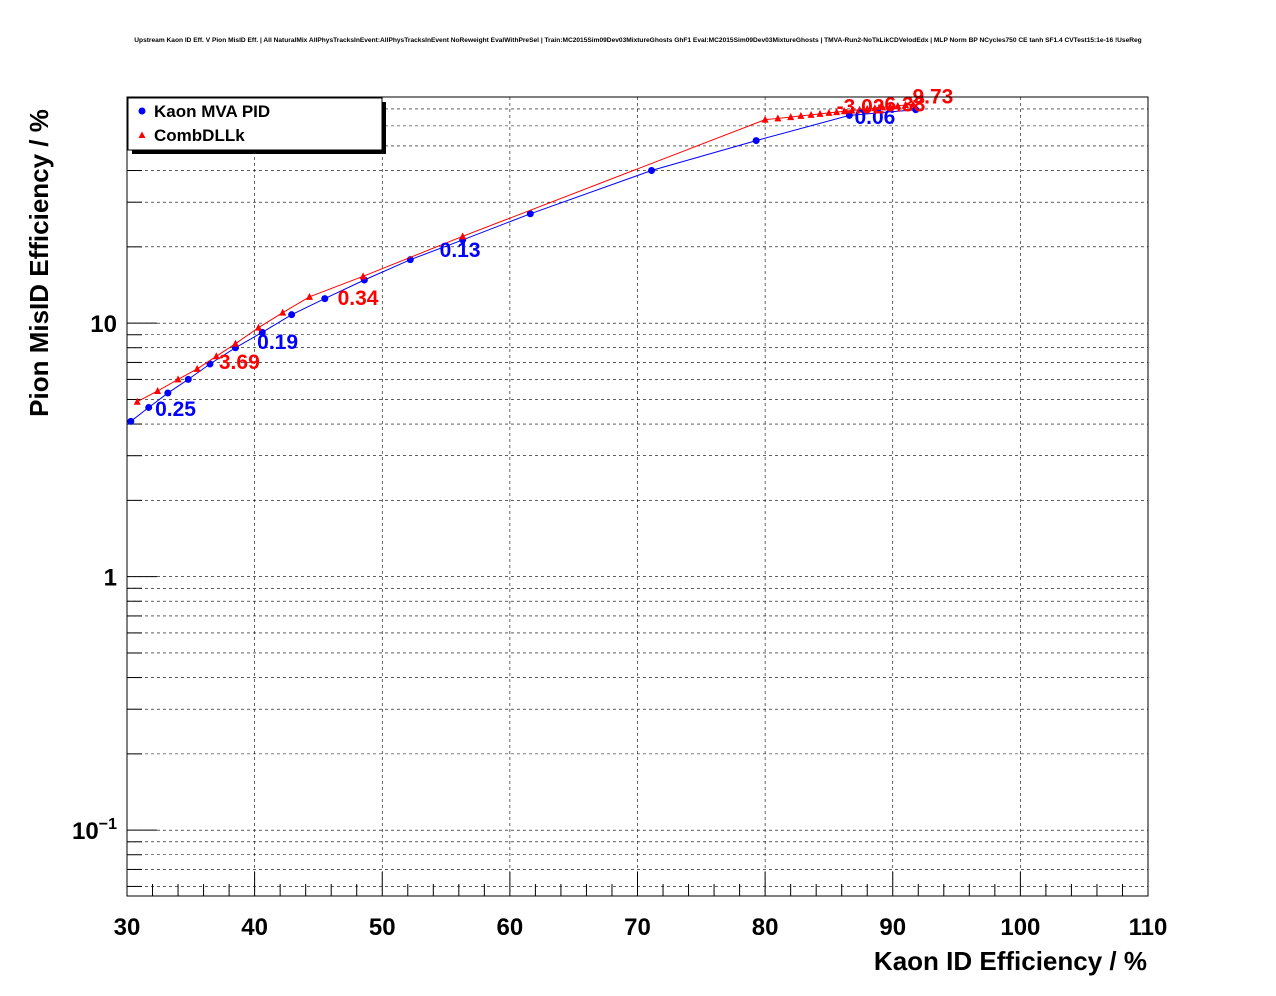 This screenshot has height=996, width=1276. Describe the element at coordinates (94, 830) in the screenshot. I see `y-tick-label: 10−1` at that location.